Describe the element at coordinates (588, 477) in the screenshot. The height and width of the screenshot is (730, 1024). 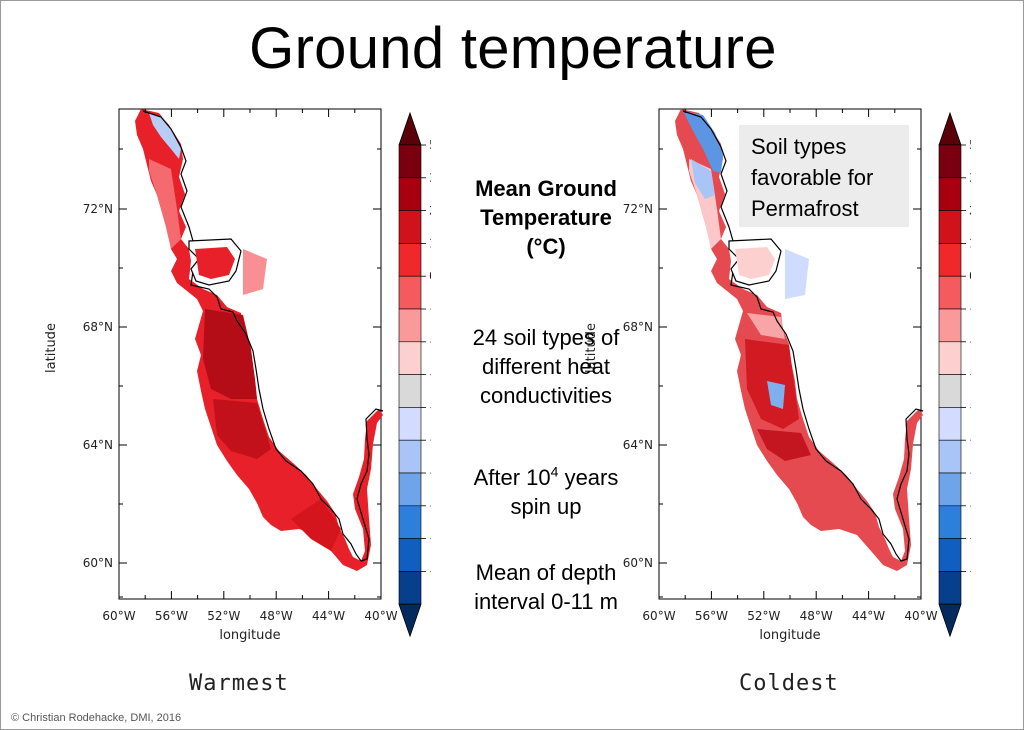
I see `note-spinup-b: years` at that location.